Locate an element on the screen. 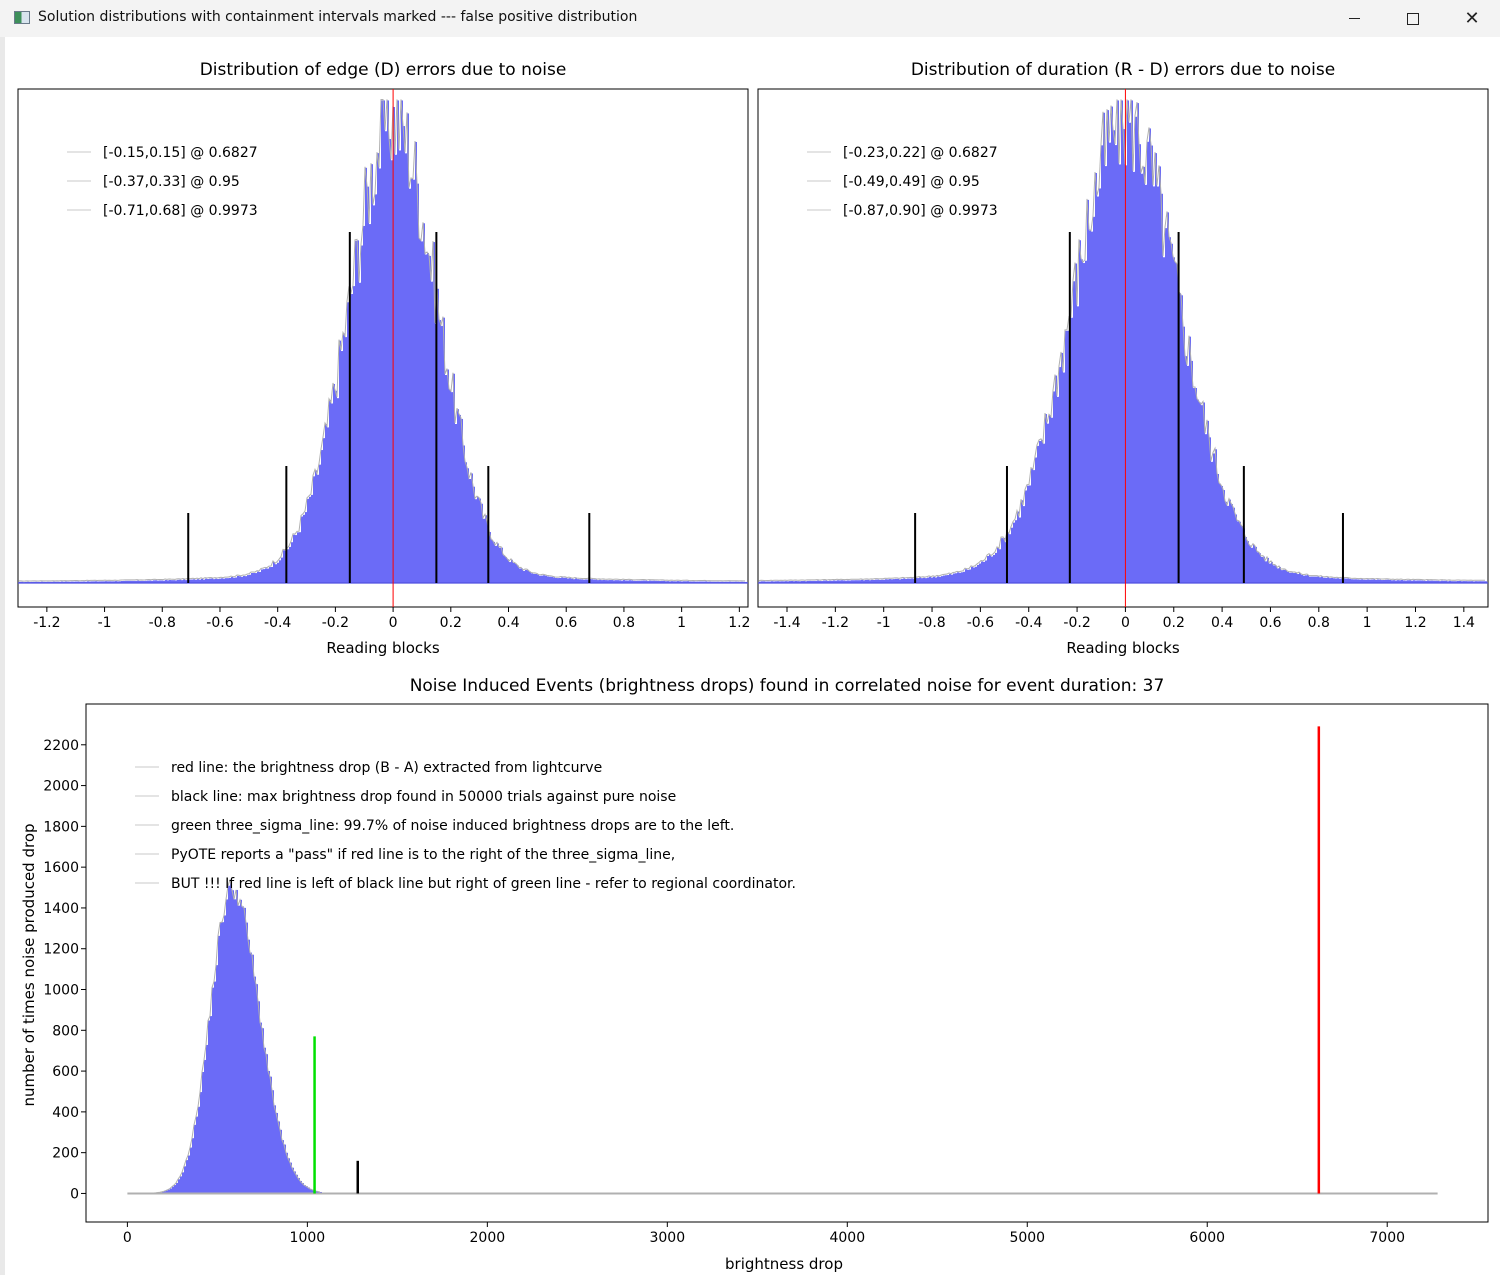 This screenshot has width=1500, height=1275. close-icon: ✕ is located at coordinates (1472, 18).